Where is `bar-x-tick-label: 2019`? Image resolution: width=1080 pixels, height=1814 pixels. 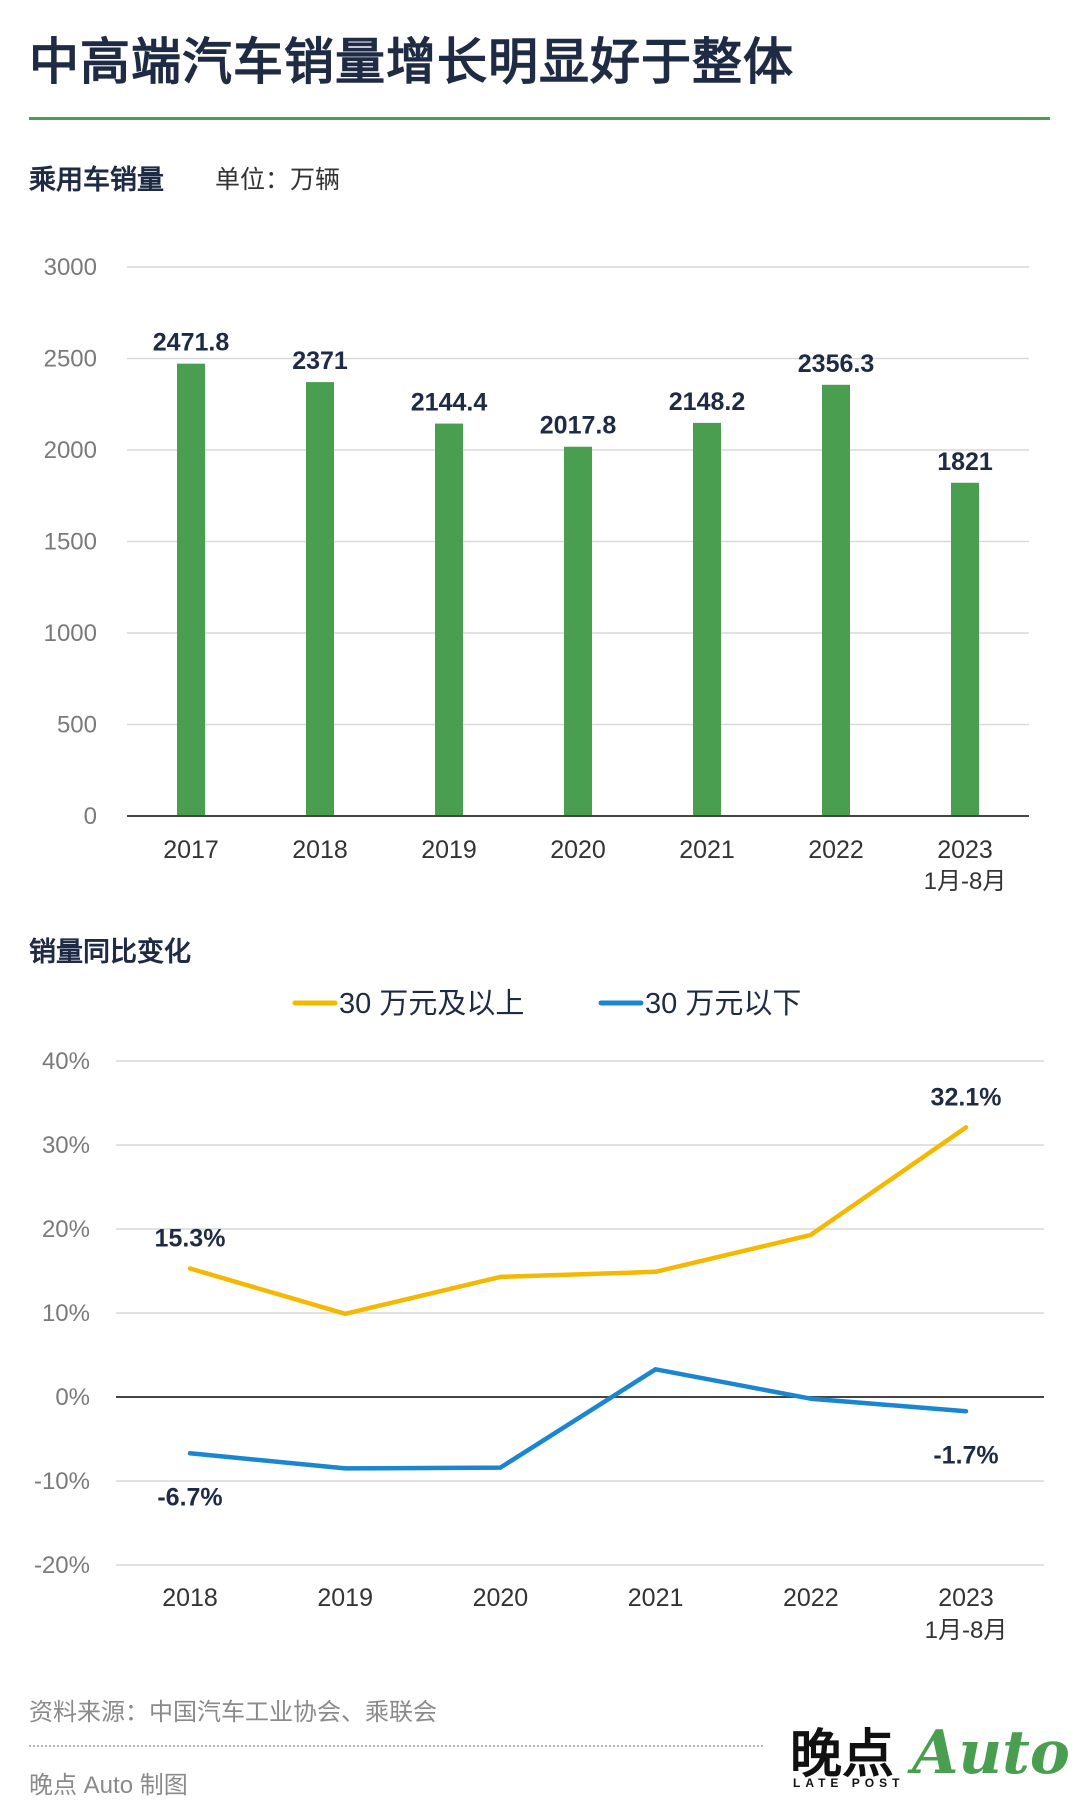
bar-x-tick-label: 2019 is located at coordinates (449, 850).